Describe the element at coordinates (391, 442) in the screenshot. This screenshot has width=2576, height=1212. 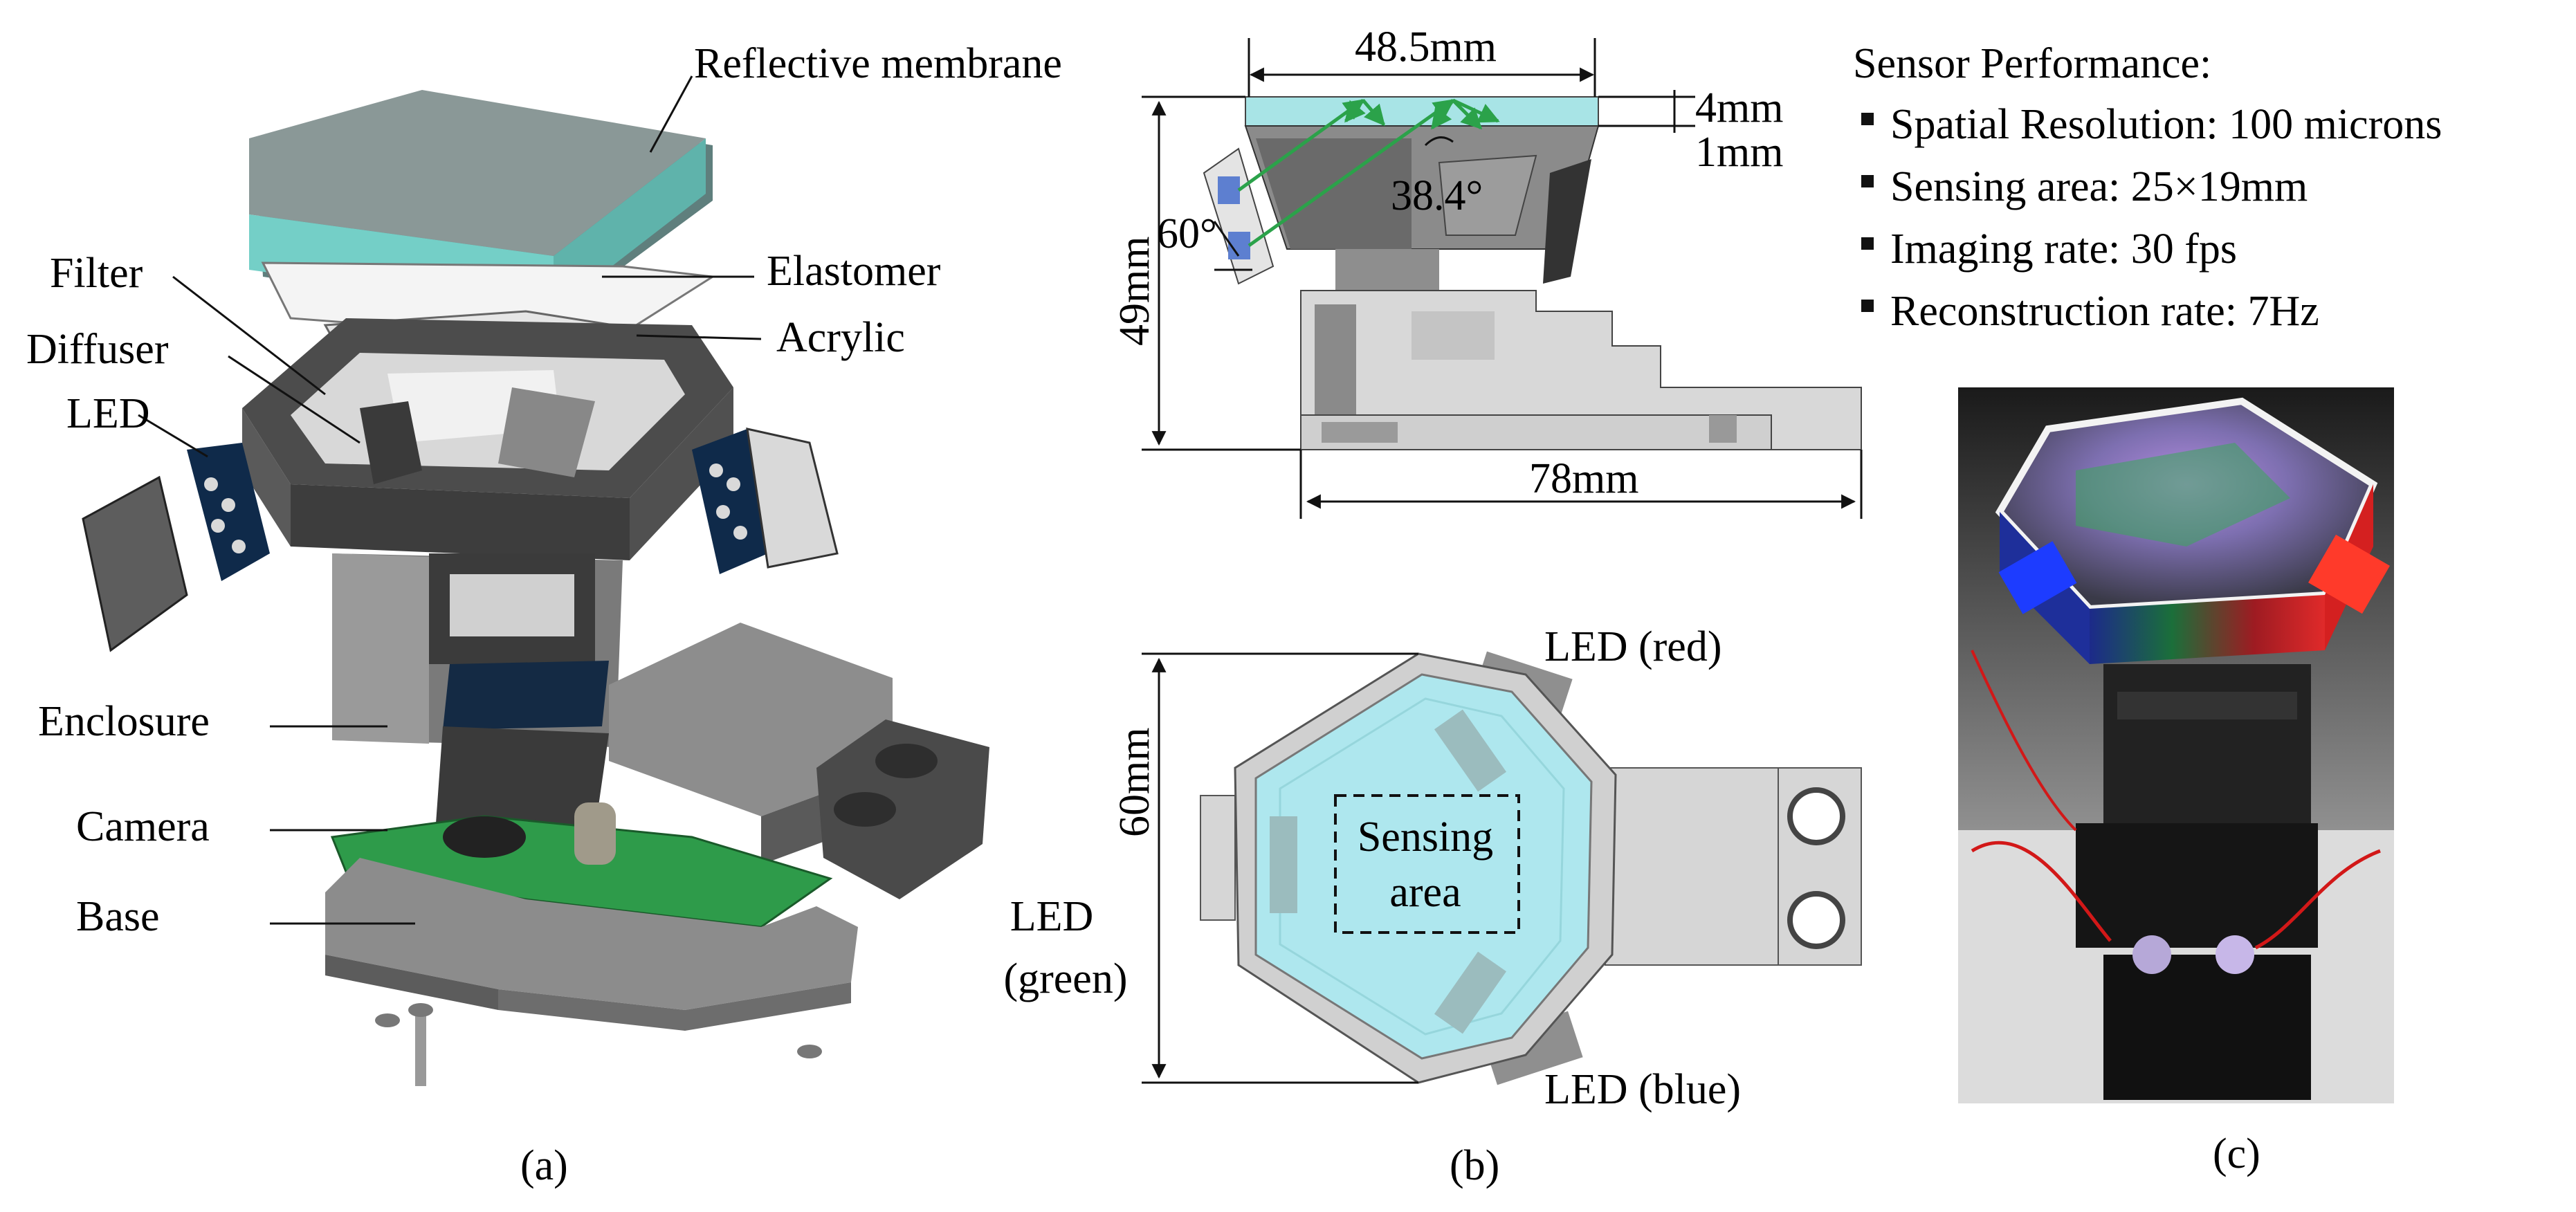
I see `diffuser-panel` at that location.